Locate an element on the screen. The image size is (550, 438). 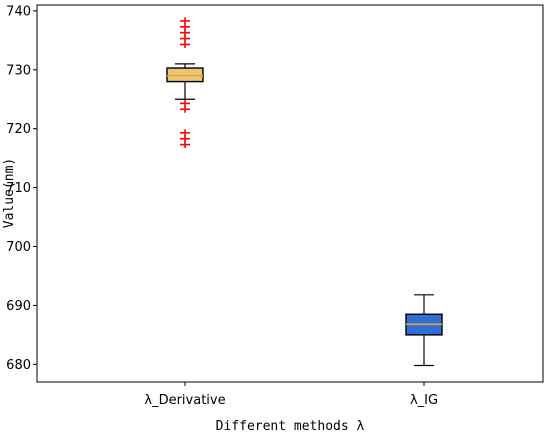
x-axis-label: Different methods λ is located at coordinates (290, 426).